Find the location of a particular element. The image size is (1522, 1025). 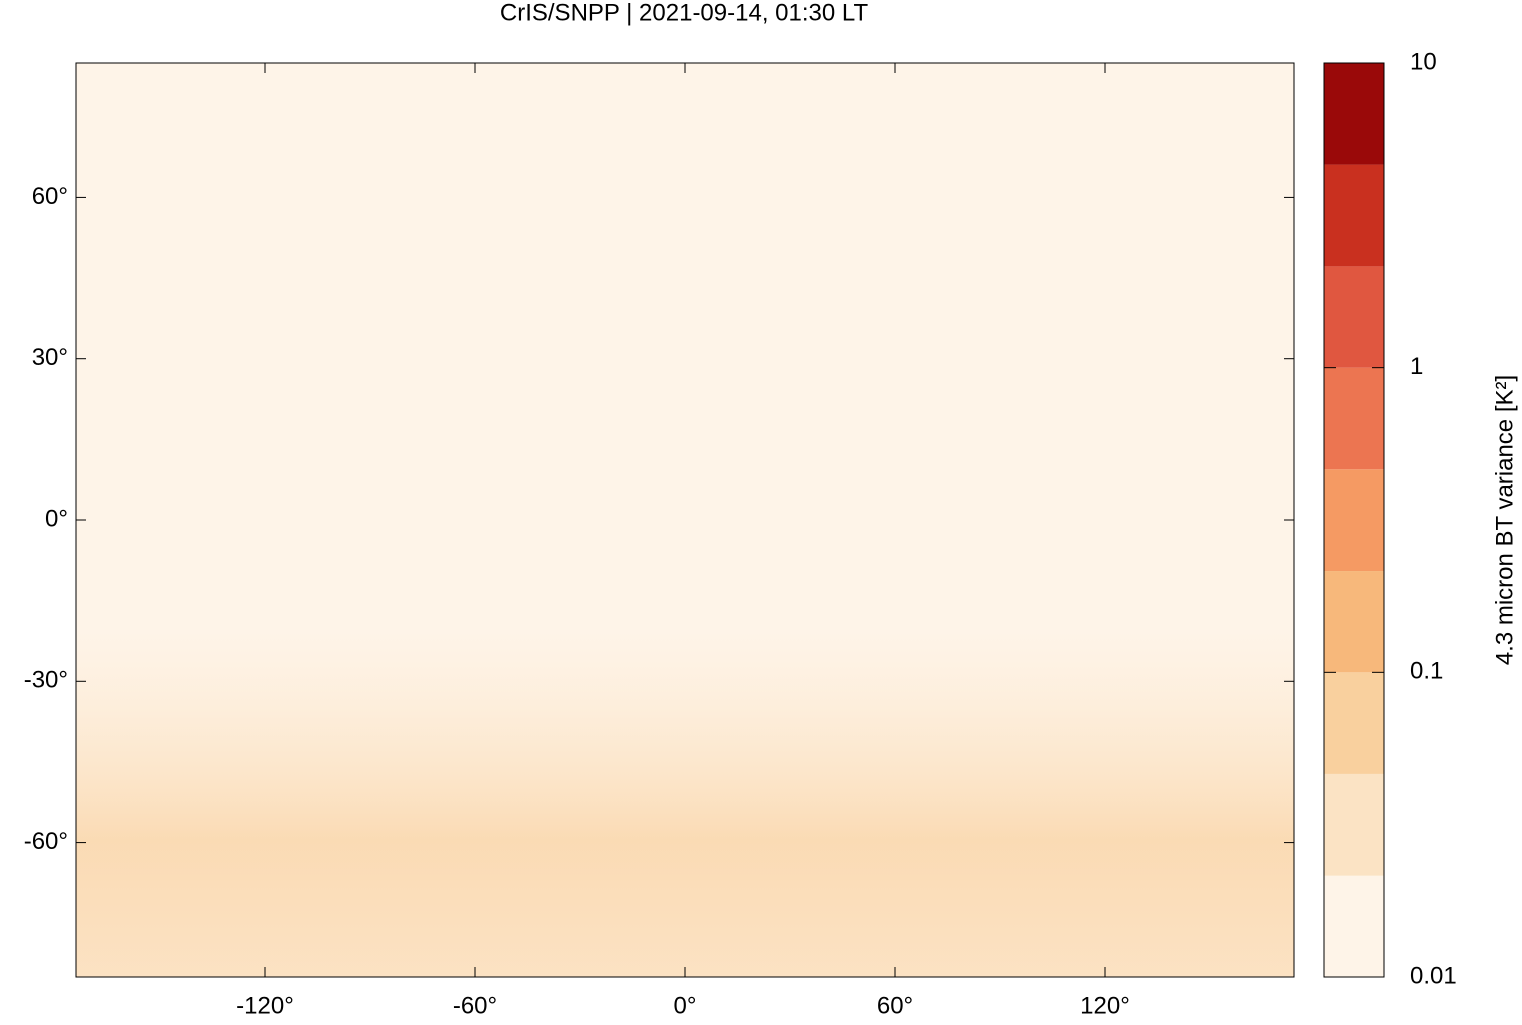

colorbar-tick-label: 10 is located at coordinates (1423, 61).